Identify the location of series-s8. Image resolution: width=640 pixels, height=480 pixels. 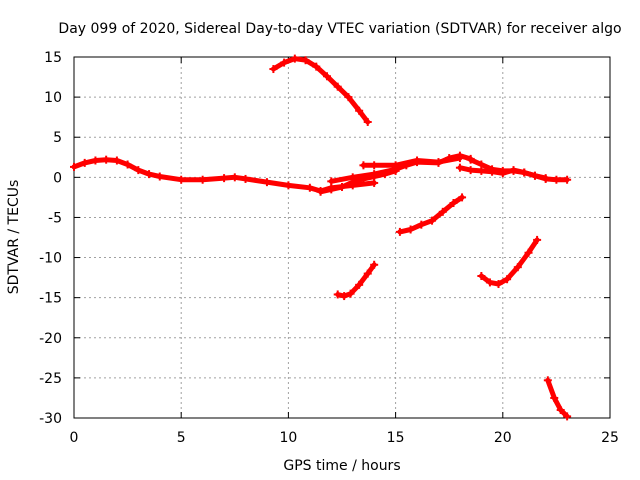
(356, 280).